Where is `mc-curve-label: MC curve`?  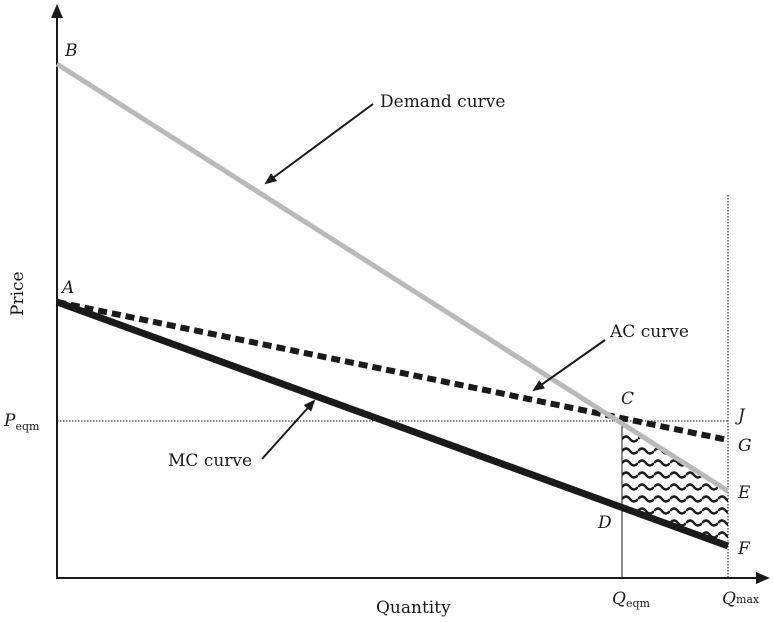 mc-curve-label: MC curve is located at coordinates (210, 461).